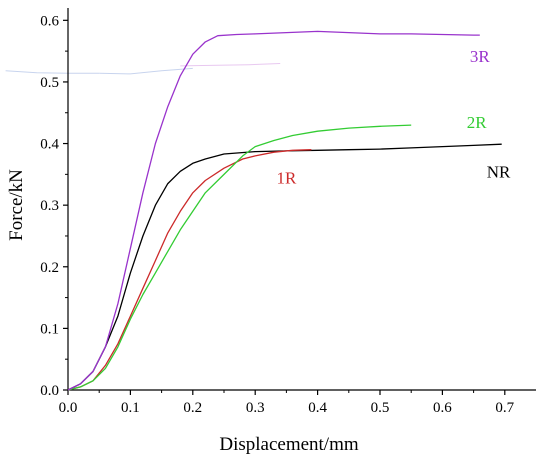 The width and height of the screenshot is (550, 461). Describe the element at coordinates (49, 145) in the screenshot. I see `y-tick-label: 0.4` at that location.